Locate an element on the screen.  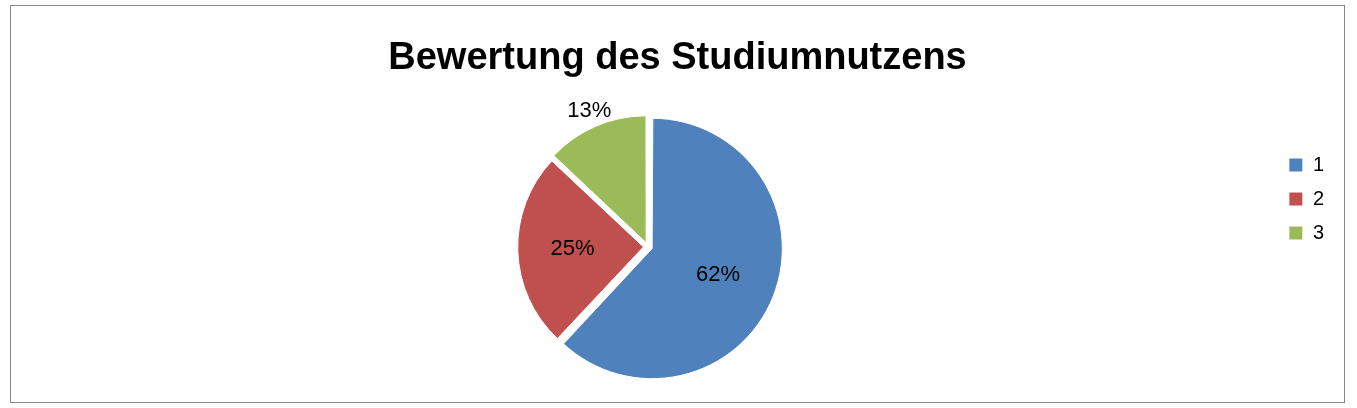
data-label: 62% is located at coordinates (718, 273).